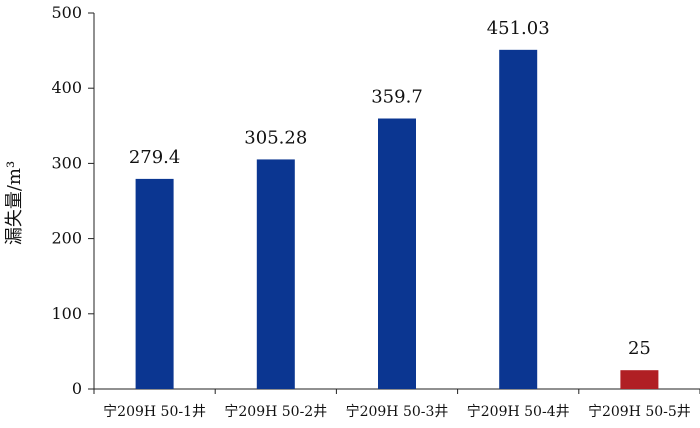 The image size is (700, 428). What do you see at coordinates (155, 157) in the screenshot?
I see `data-label: 279.4` at bounding box center [155, 157].